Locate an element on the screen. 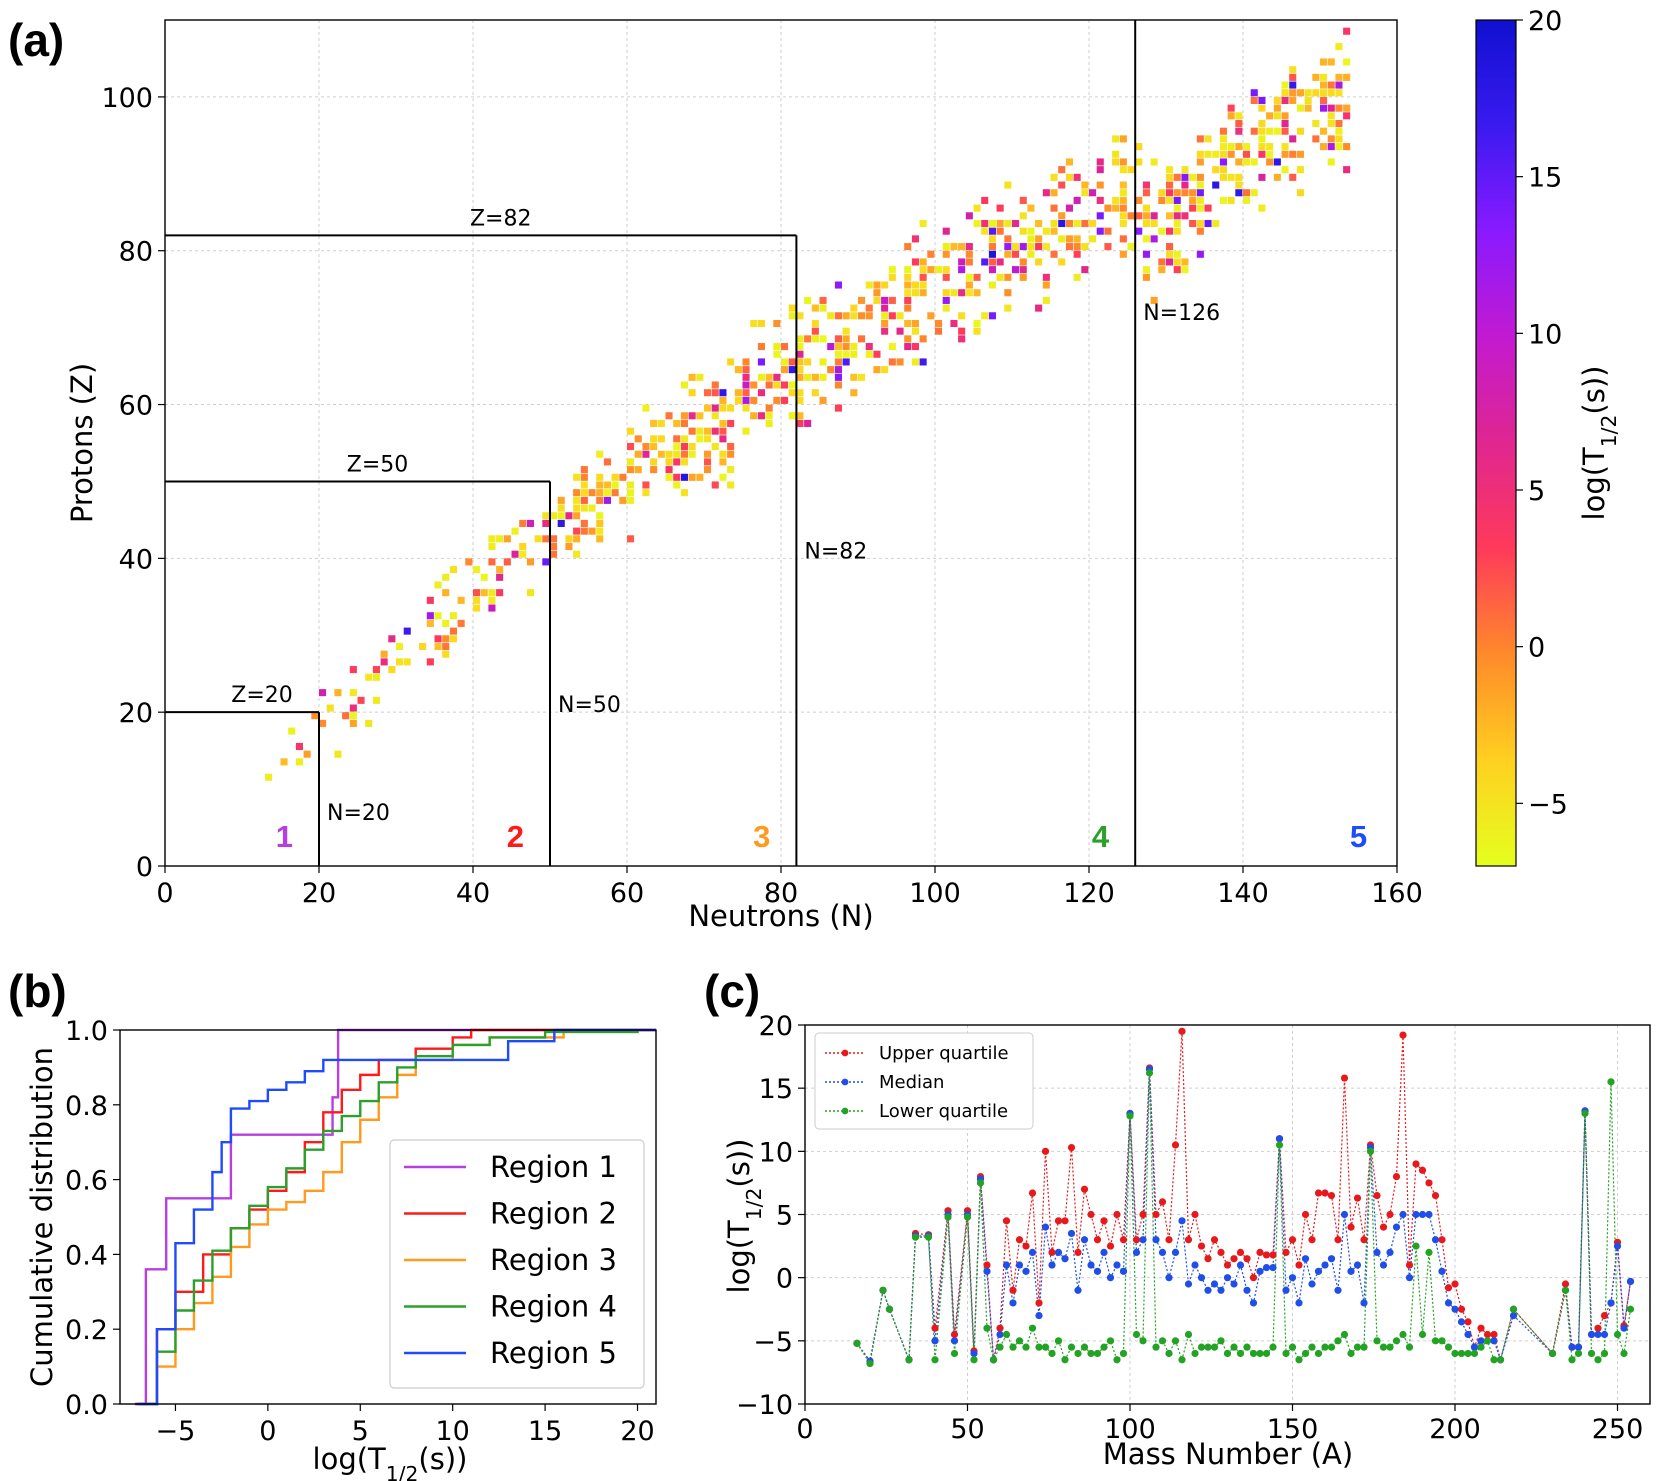 This screenshot has width=1662, height=1481. tick-label: 120 is located at coordinates (1089, 893).